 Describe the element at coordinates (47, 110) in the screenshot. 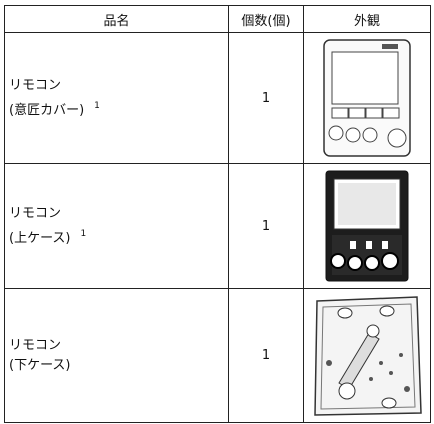

I see `name-text: (意匠カバー)` at that location.